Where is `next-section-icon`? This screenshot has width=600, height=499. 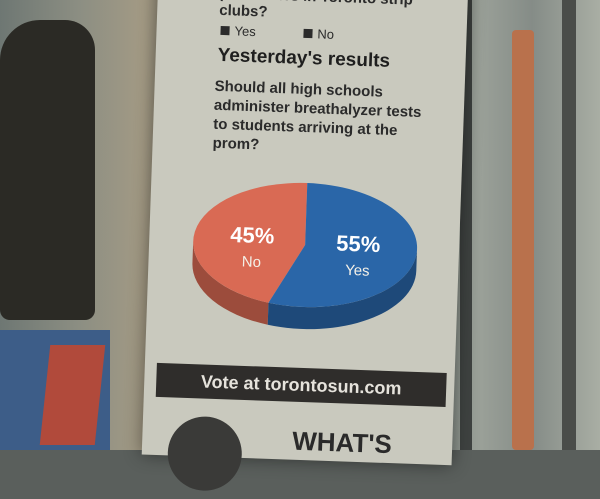
next-section-icon is located at coordinates (205, 453).